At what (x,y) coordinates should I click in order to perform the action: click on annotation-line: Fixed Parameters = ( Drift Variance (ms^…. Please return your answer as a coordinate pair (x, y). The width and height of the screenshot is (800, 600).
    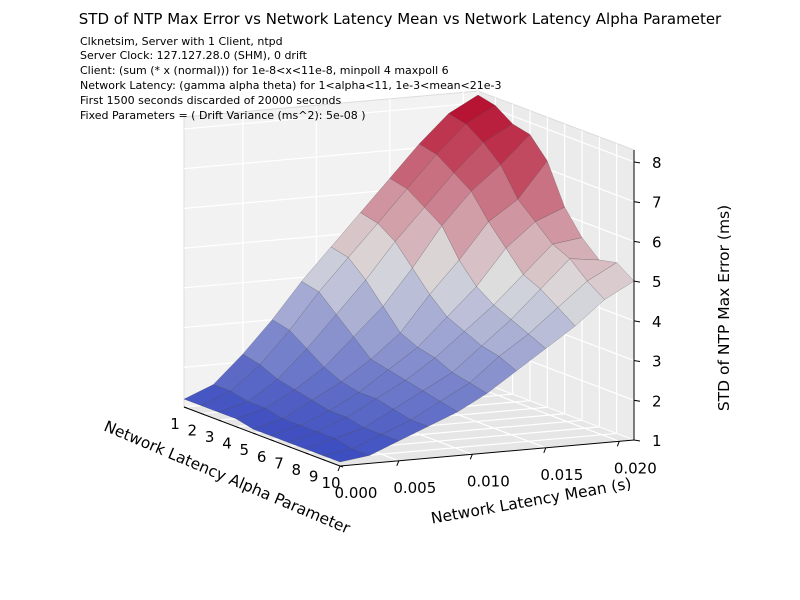
    Looking at the image, I should click on (222, 115).